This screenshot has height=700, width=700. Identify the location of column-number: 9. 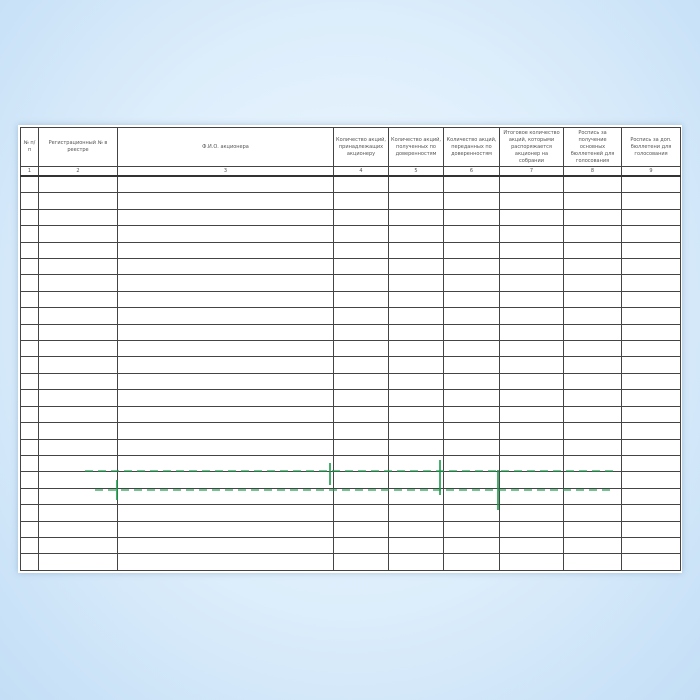
(651, 171).